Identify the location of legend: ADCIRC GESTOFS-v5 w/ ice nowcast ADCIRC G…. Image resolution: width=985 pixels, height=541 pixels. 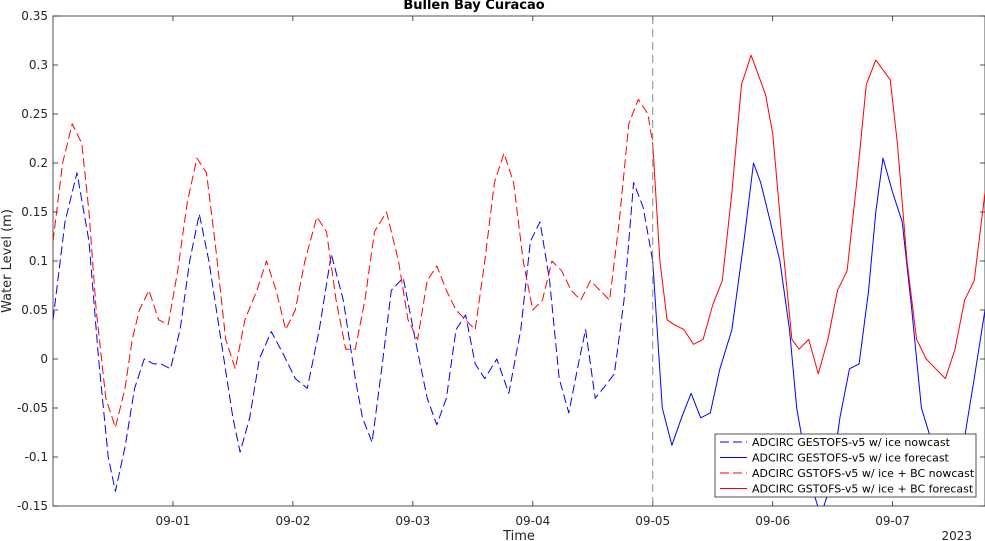
(845, 465).